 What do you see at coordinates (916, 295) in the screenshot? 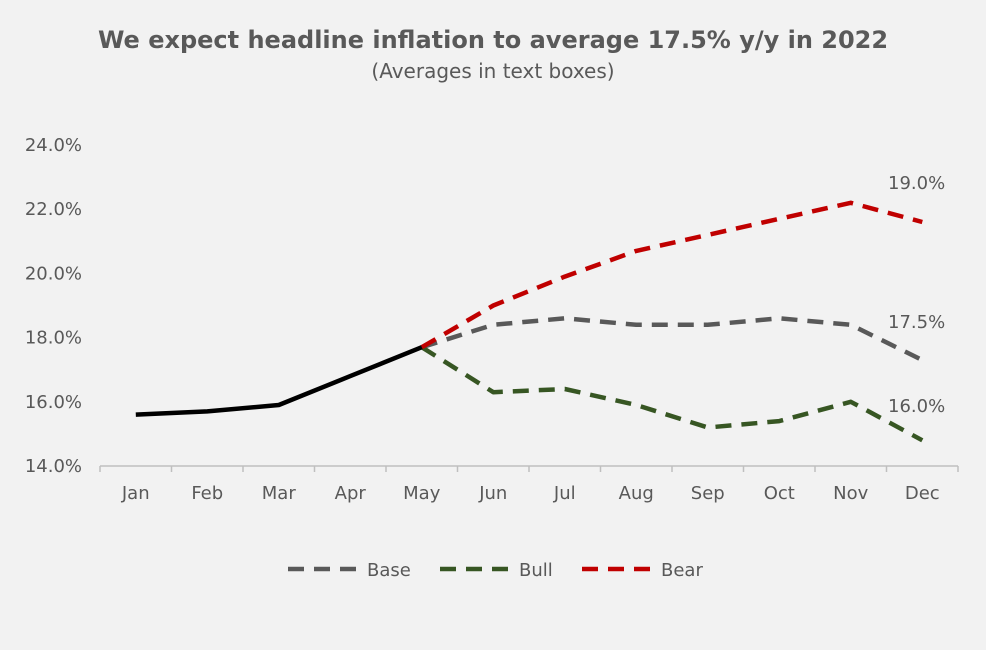
I see `annotations: 19.0% 17.5% 16.0%` at bounding box center [916, 295].